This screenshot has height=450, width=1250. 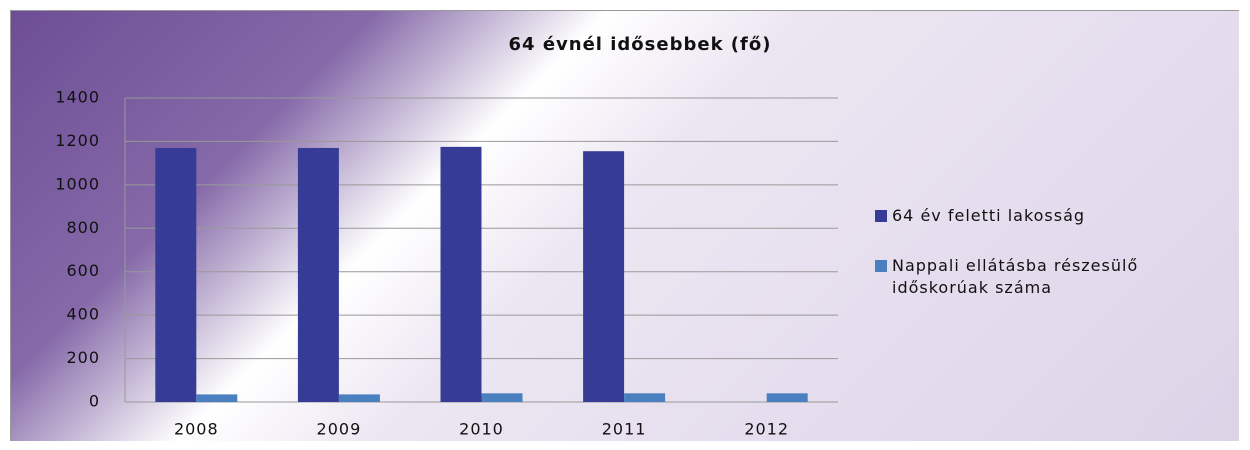 What do you see at coordinates (83, 270) in the screenshot?
I see `y-tick-label: 600` at bounding box center [83, 270].